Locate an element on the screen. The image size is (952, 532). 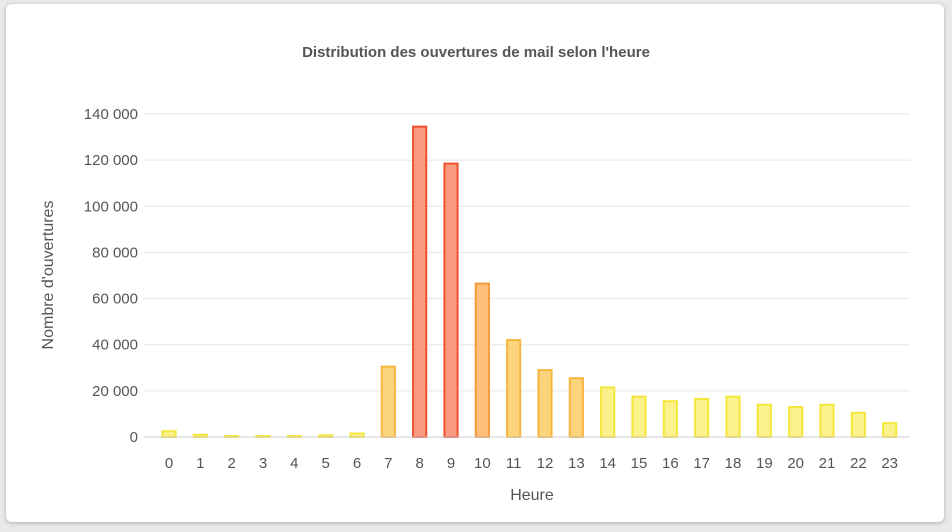
y-tick-label: 100 000 is located at coordinates (111, 206).